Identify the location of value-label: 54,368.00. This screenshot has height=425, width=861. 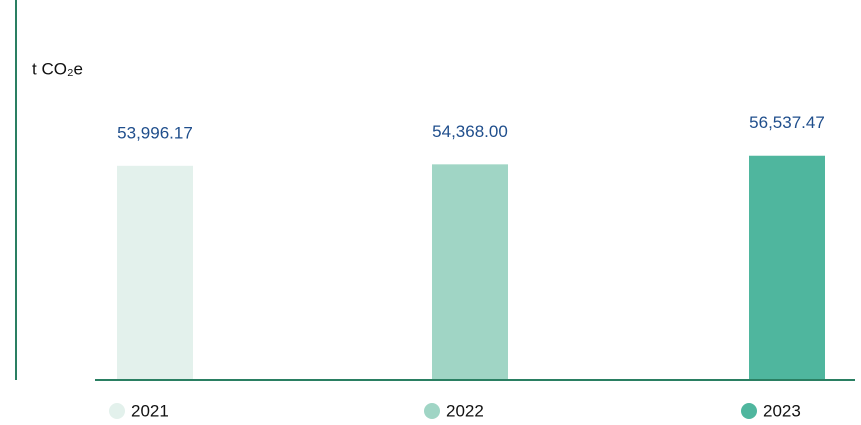
(470, 131).